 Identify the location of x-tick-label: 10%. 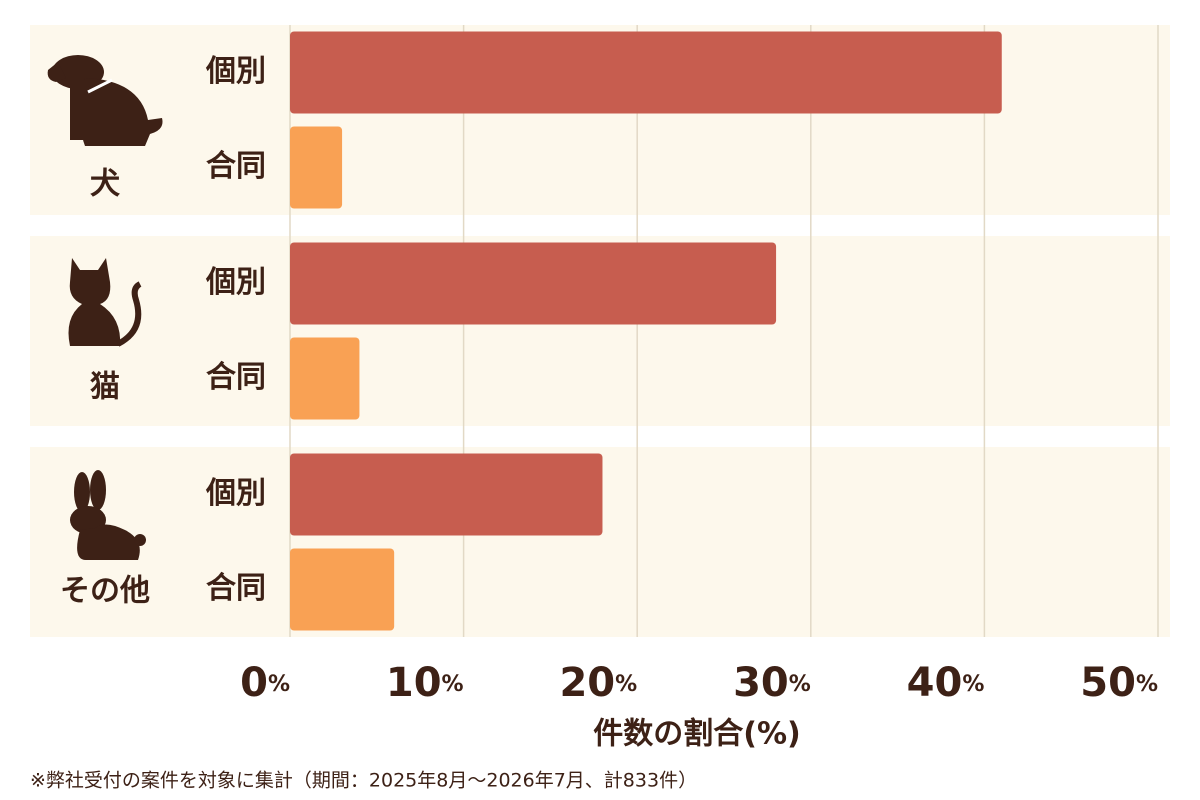
(425, 683).